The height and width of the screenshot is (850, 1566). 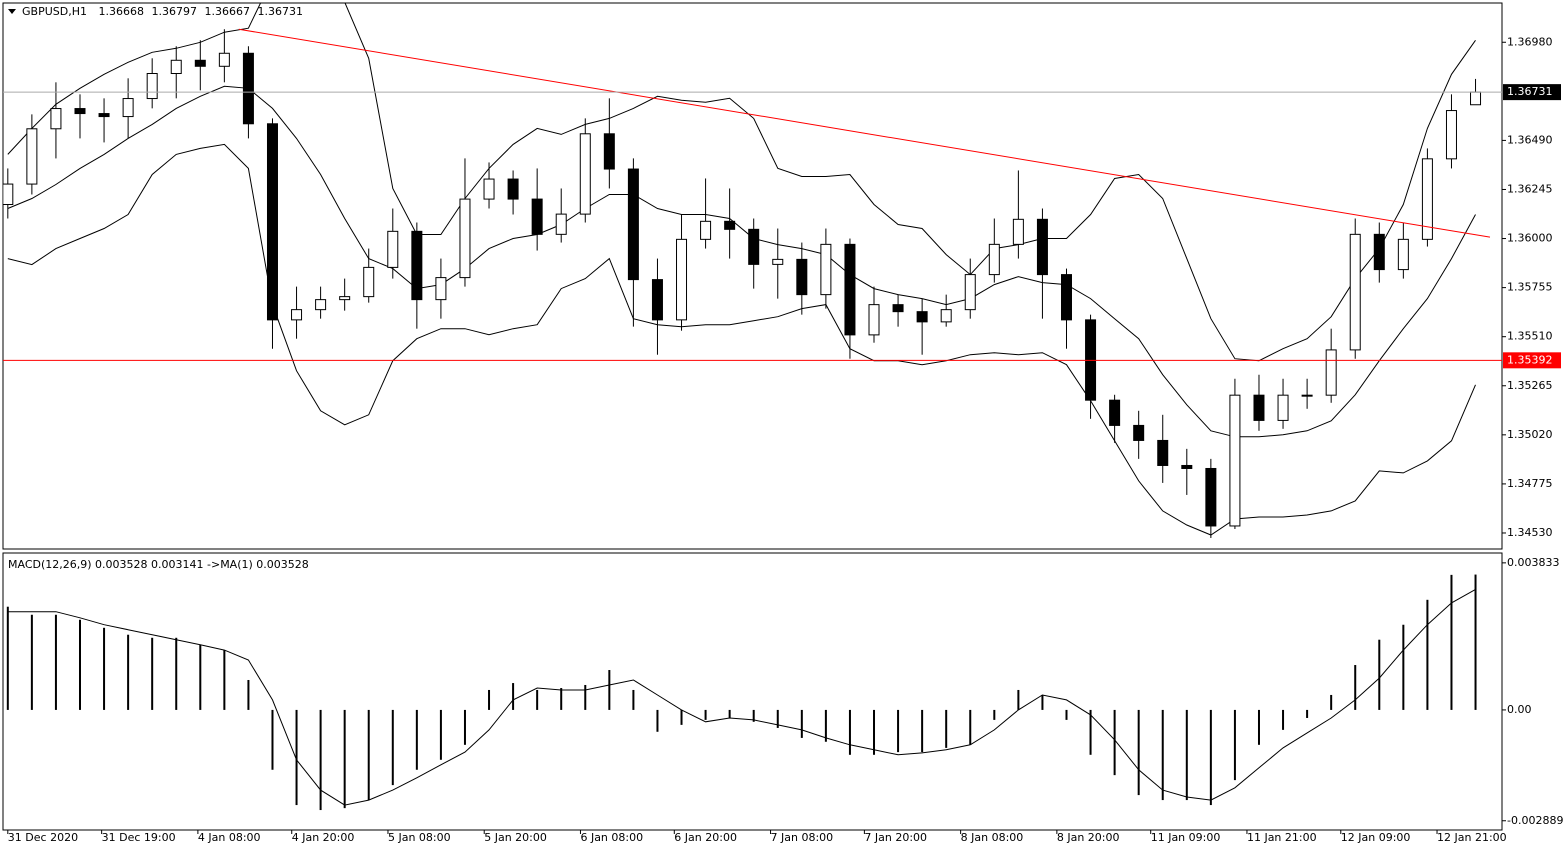 What do you see at coordinates (611, 837) in the screenshot?
I see `x-tick-label: 6 Jan 08:00` at bounding box center [611, 837].